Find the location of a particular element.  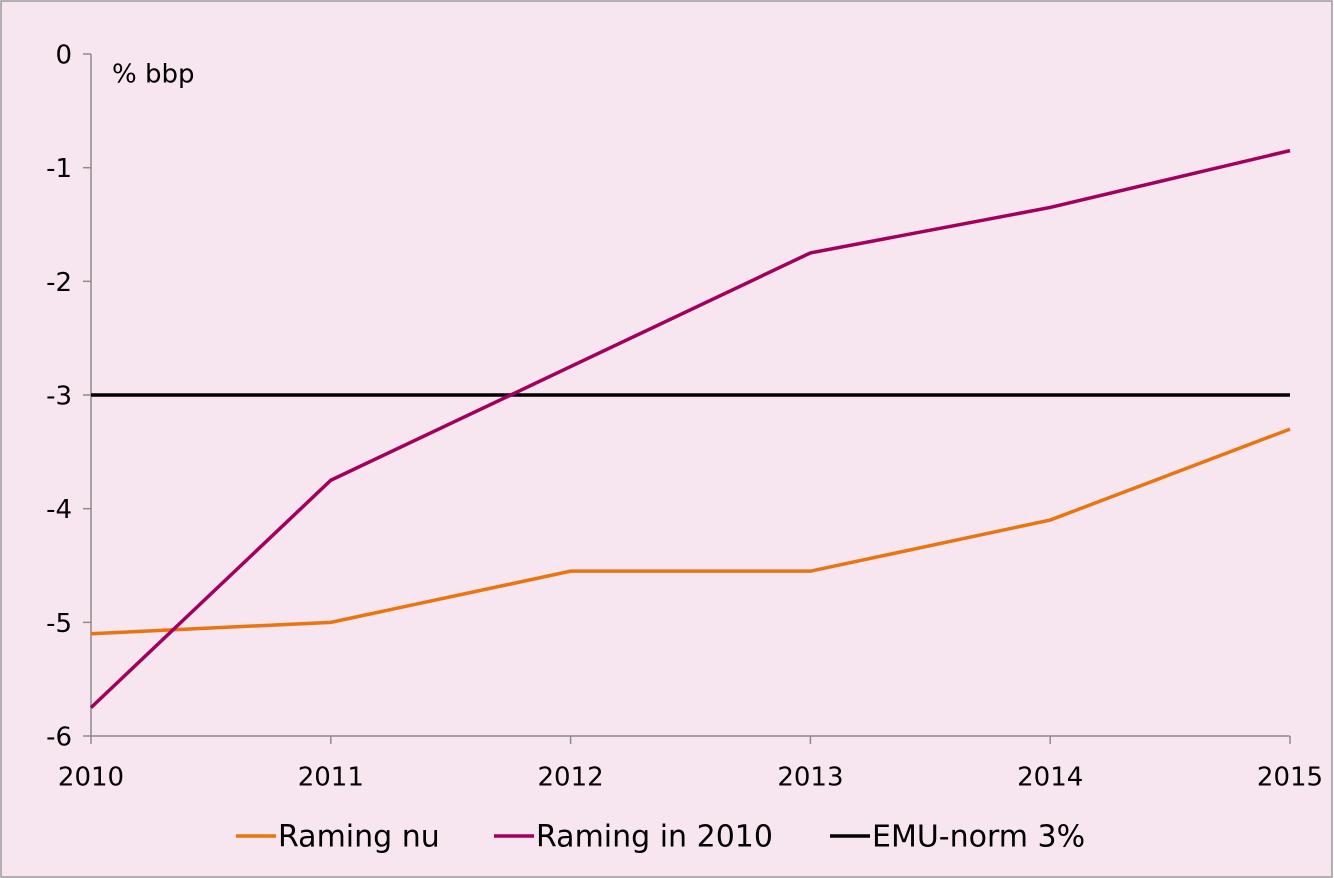

y-tick-label: -2 is located at coordinates (59, 283).